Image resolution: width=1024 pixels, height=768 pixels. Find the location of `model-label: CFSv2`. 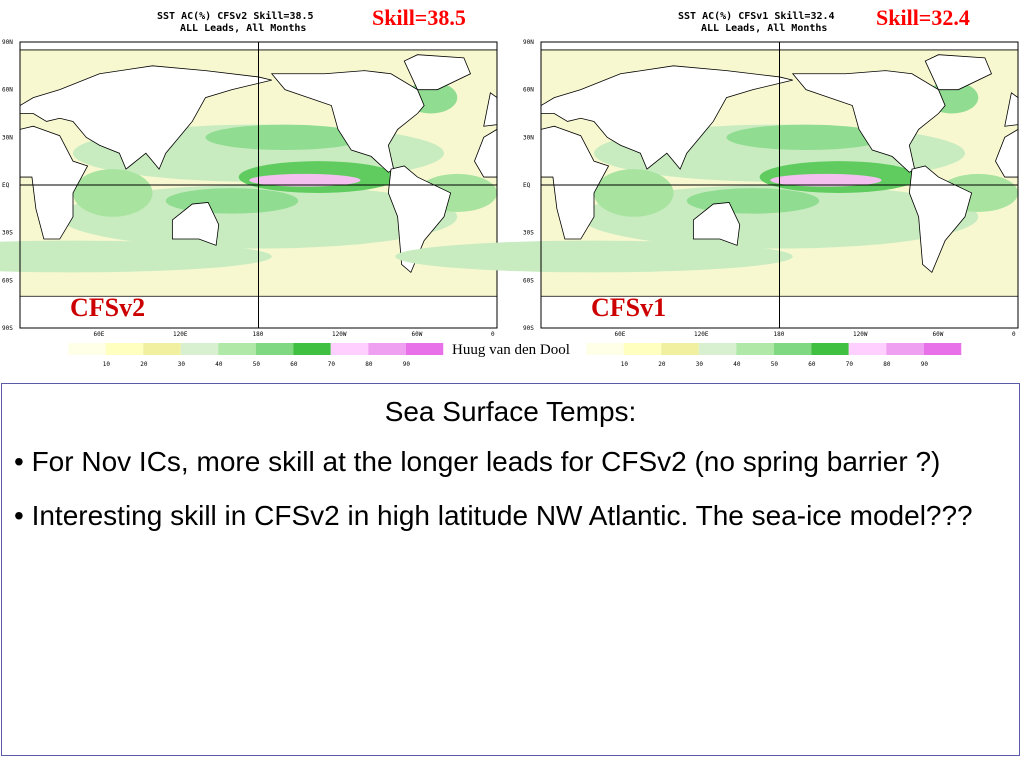

model-label: CFSv2 is located at coordinates (107, 307).